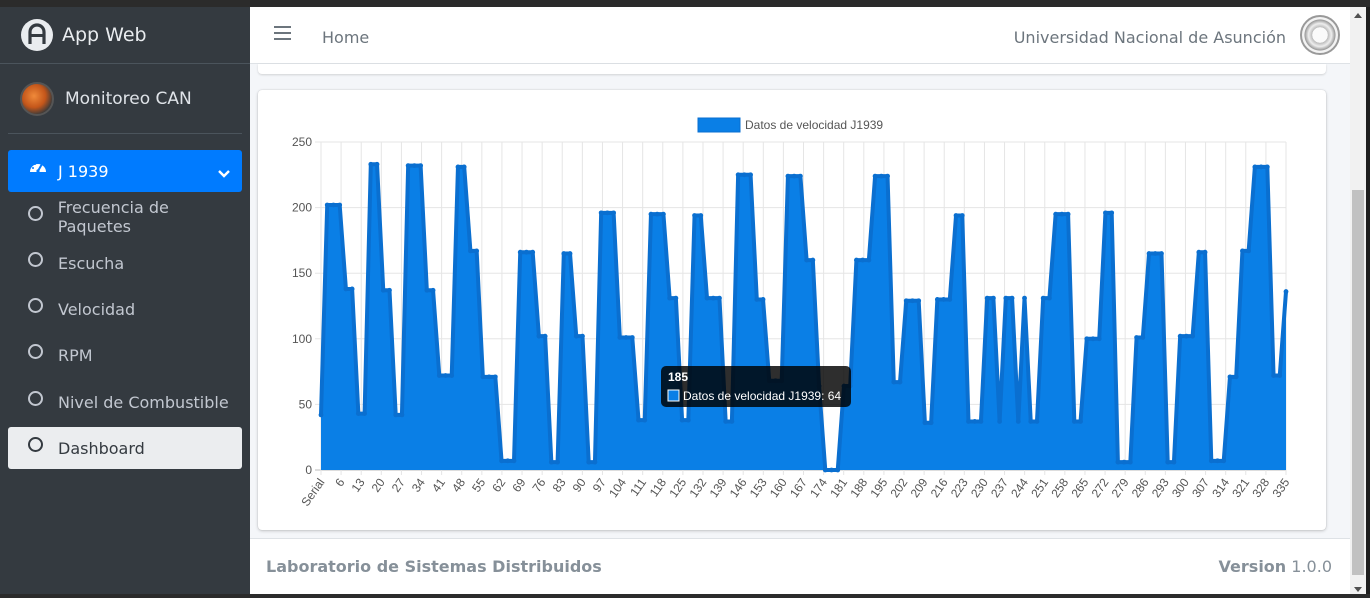  I want to click on sidebar-item-rpm: RPM, so click(125, 355).